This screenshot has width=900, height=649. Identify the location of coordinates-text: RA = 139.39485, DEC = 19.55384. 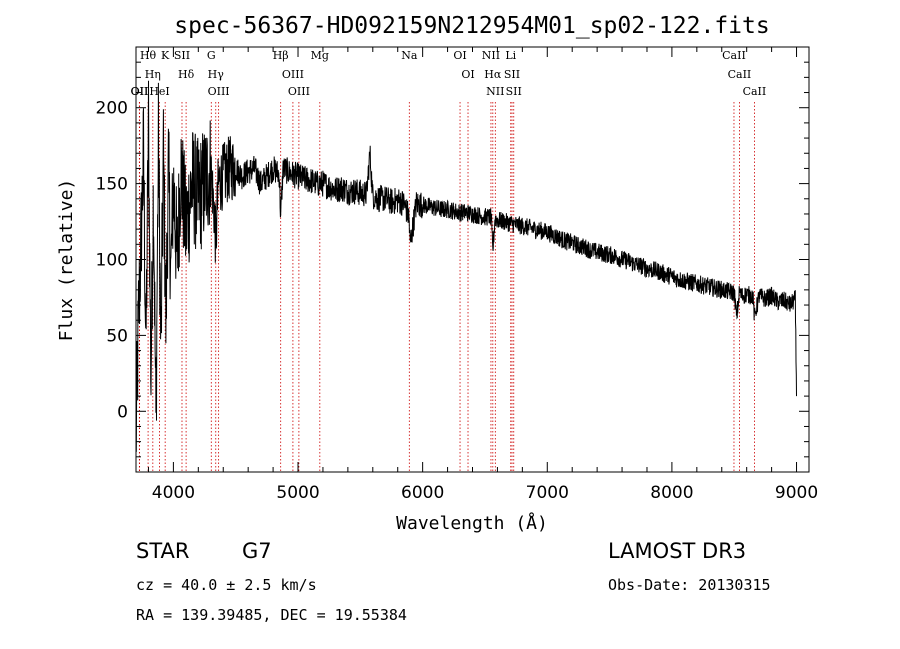
(271, 615).